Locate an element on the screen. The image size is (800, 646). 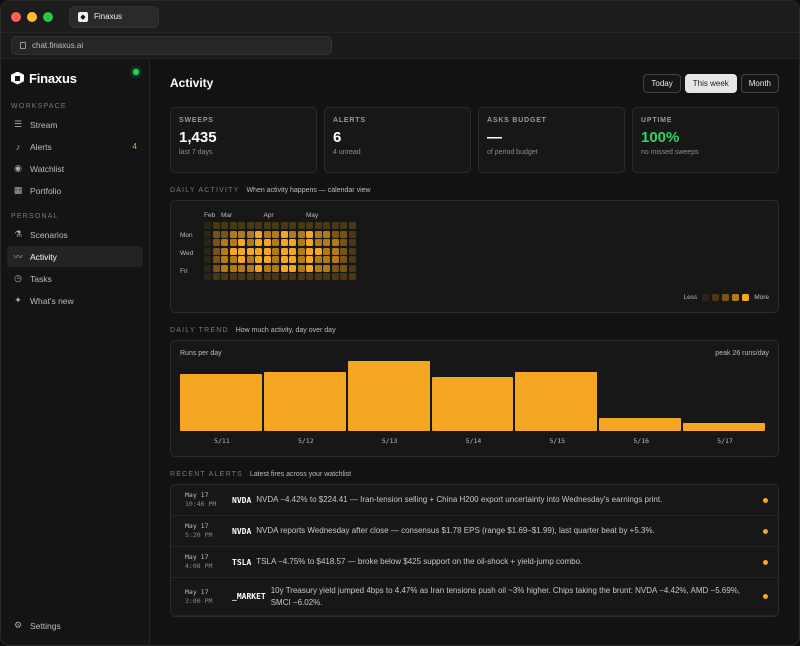
alert-ticker: TSLA is located at coordinates (242, 562).